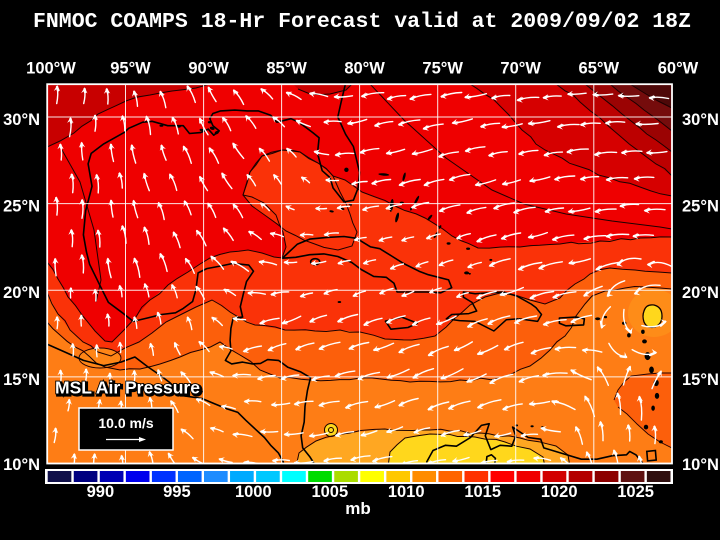 This screenshot has height=540, width=720. What do you see at coordinates (599, 69) in the screenshot?
I see `svg-text: 65°W` at bounding box center [599, 69].